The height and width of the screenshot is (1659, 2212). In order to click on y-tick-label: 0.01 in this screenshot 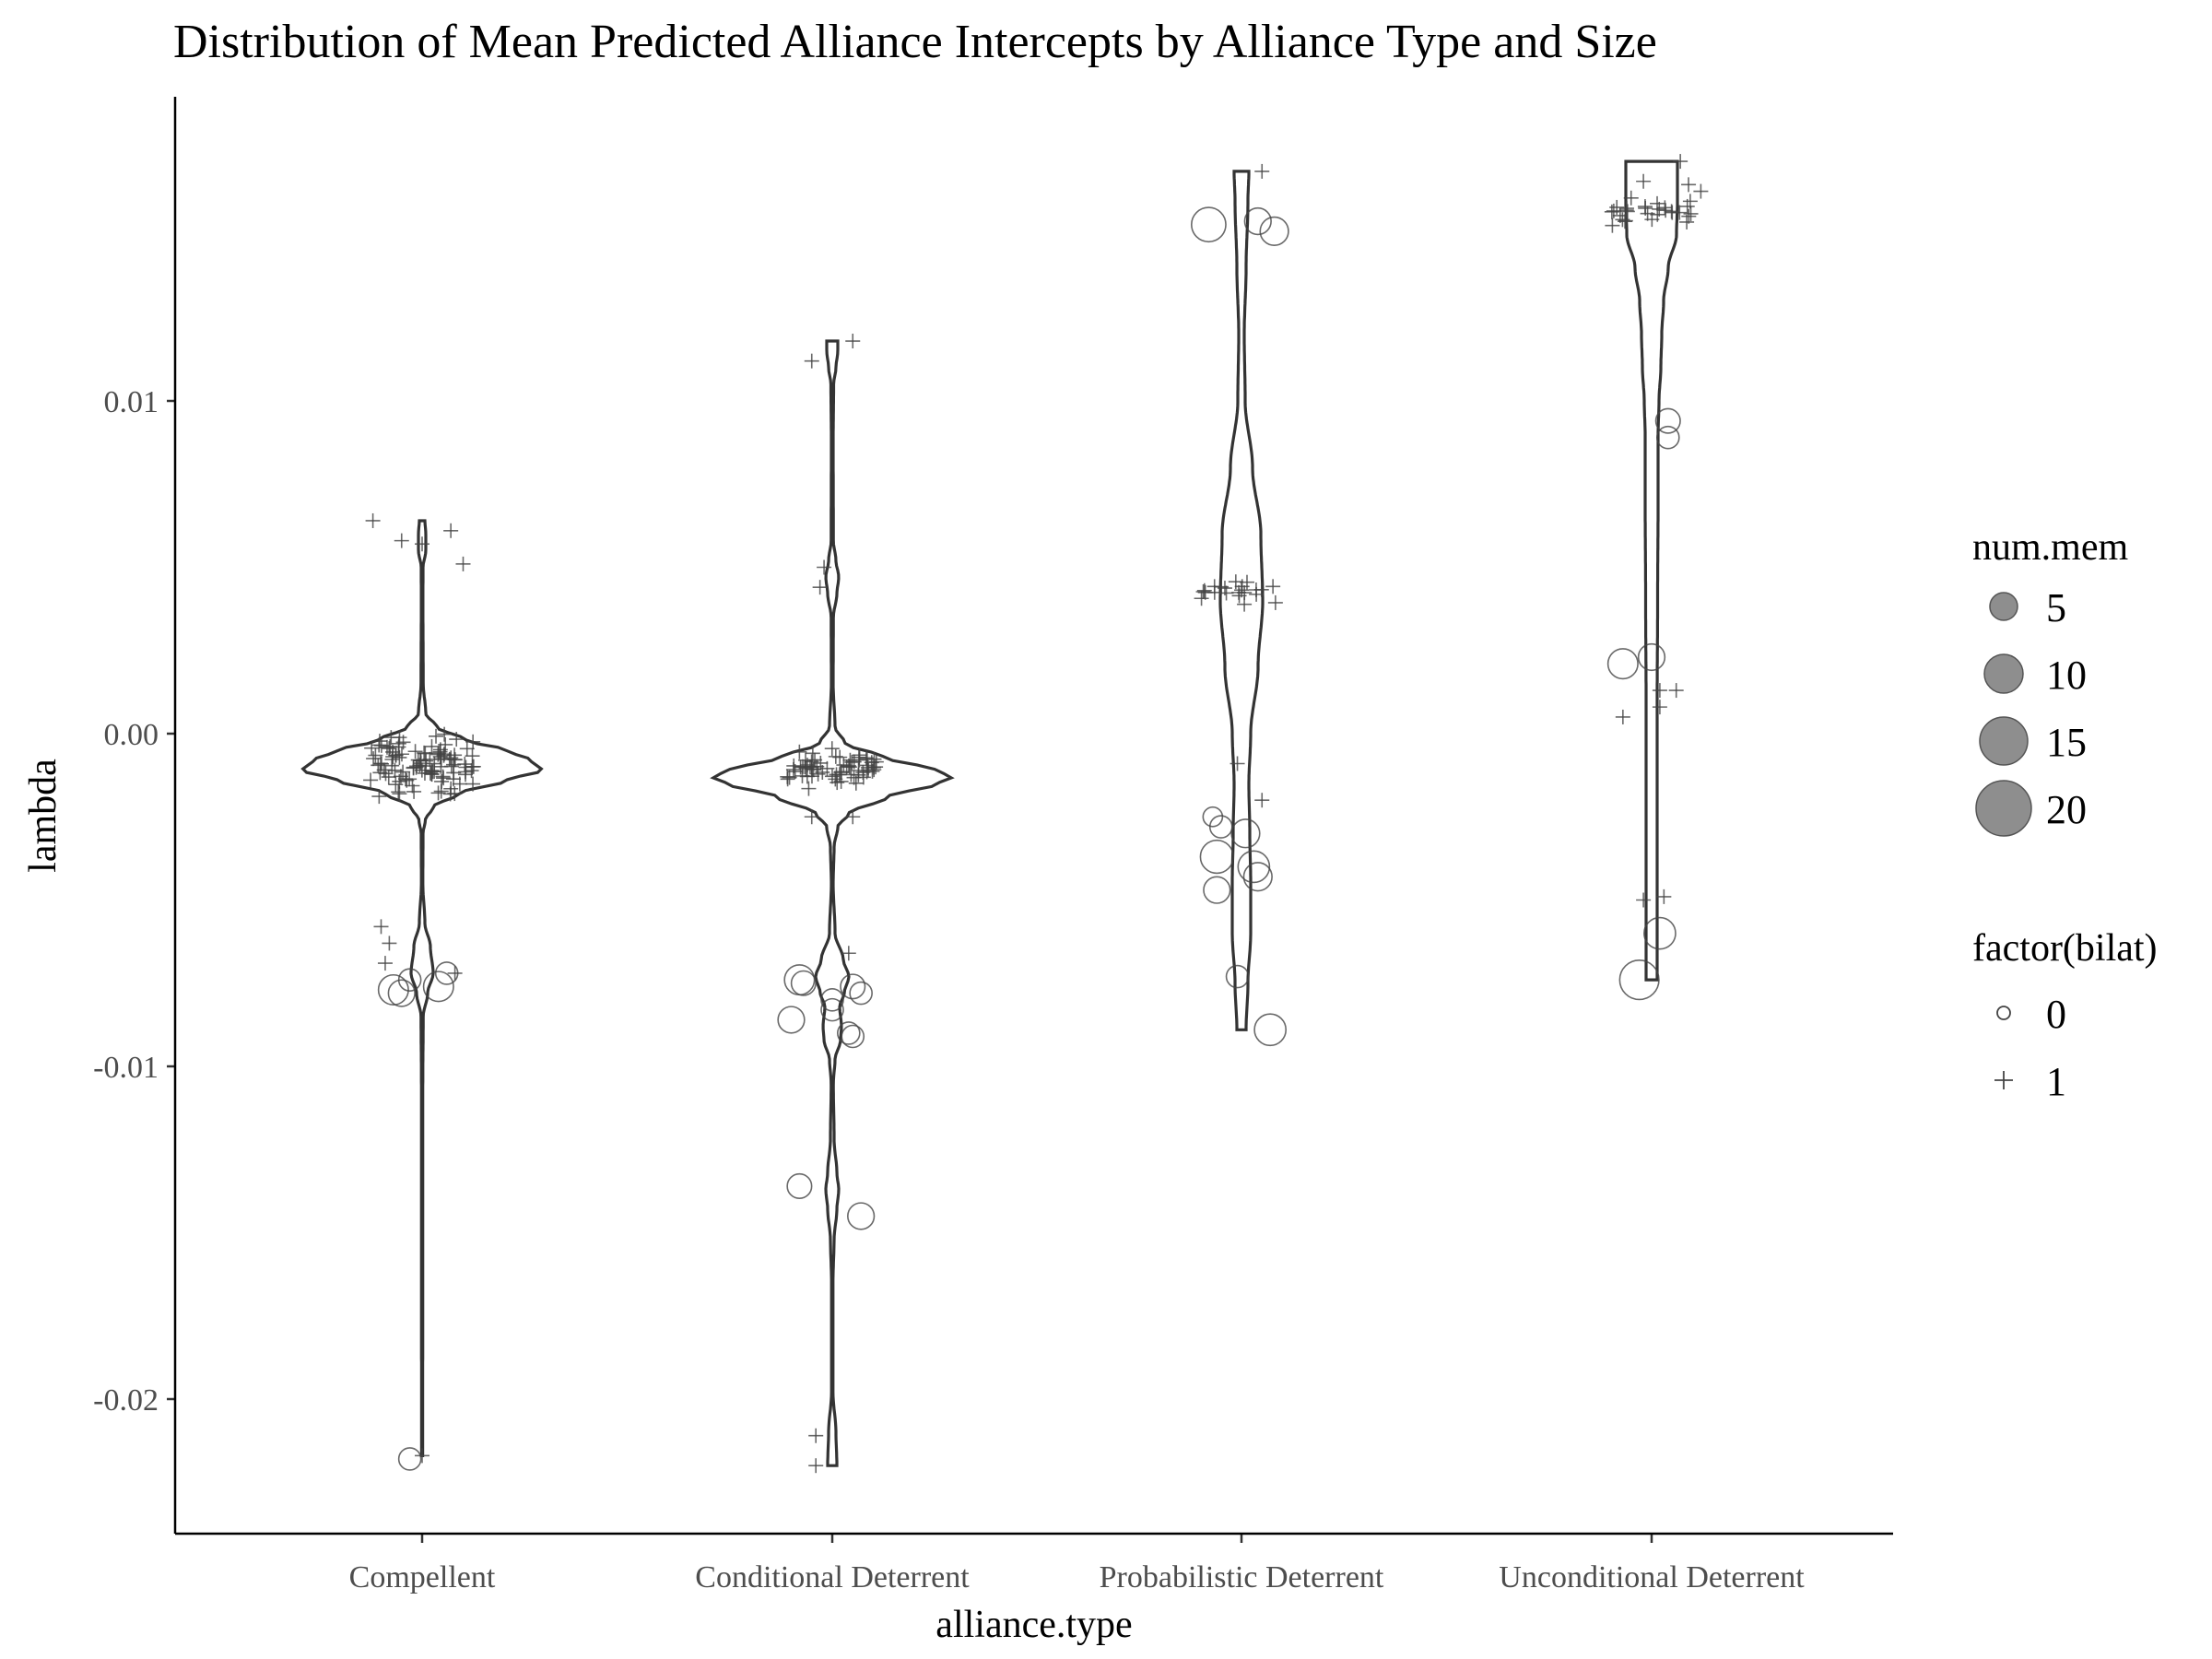, I will do `click(131, 402)`.